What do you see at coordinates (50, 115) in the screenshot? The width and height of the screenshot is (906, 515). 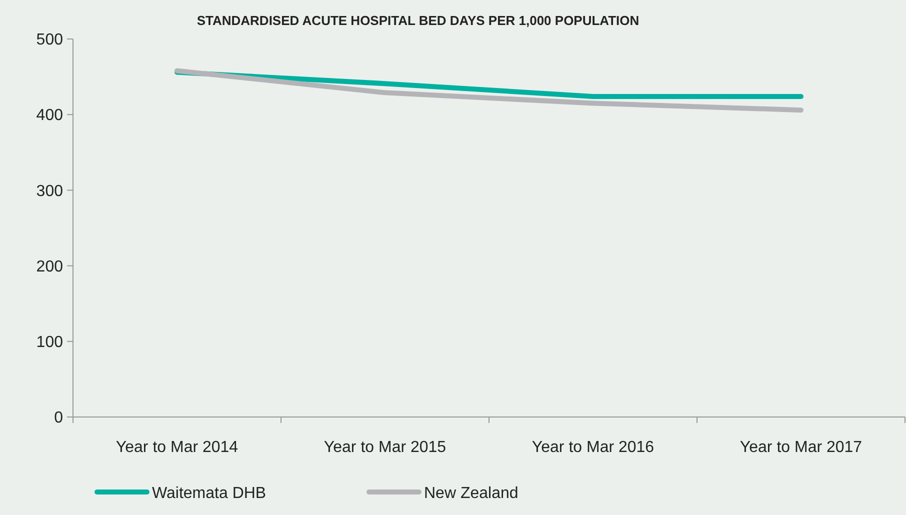 I see `y-tick-label: 400` at bounding box center [50, 115].